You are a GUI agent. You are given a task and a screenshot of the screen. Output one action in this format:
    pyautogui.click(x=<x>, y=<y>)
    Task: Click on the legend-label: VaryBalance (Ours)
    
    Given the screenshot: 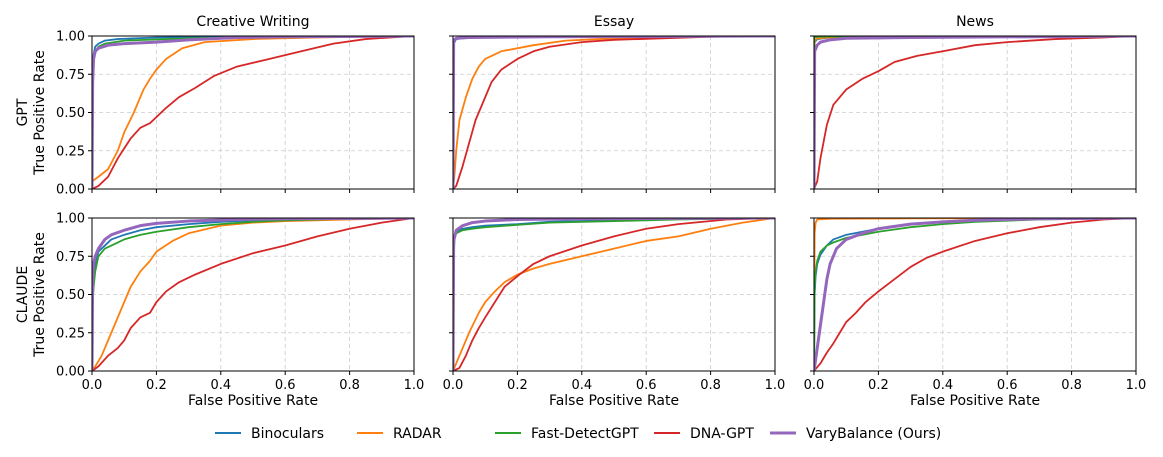 What is the action you would take?
    pyautogui.click(x=873, y=434)
    